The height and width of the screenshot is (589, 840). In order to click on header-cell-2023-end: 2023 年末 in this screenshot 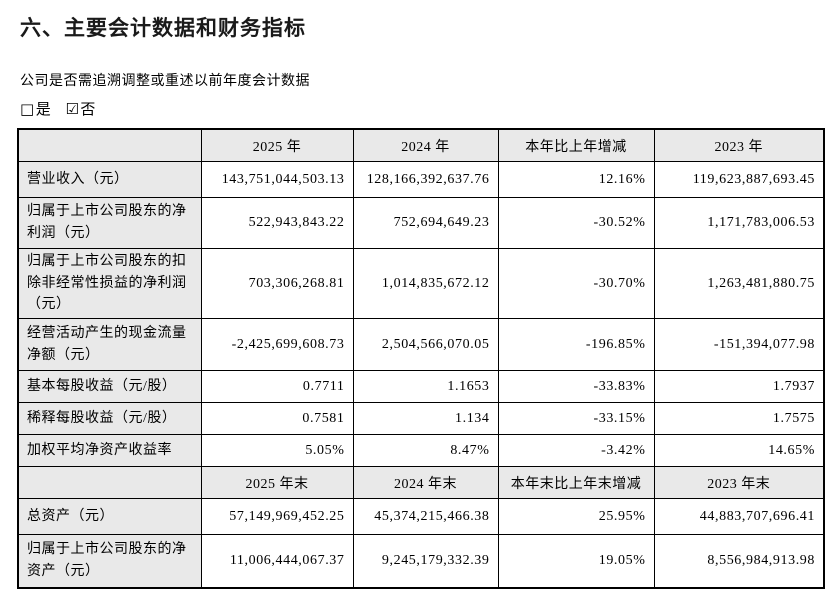, I will do `click(739, 483)`.